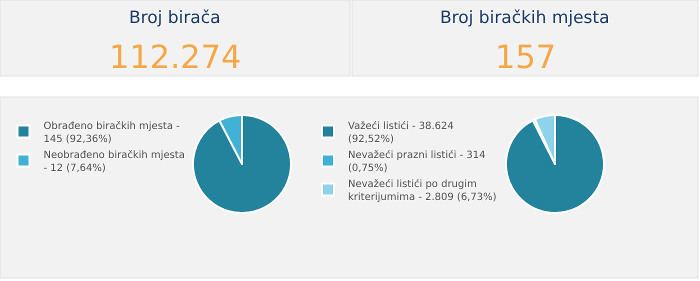 The width and height of the screenshot is (700, 281). Describe the element at coordinates (525, 18) in the screenshot. I see `text: Broj biračkih mjesta` at that location.